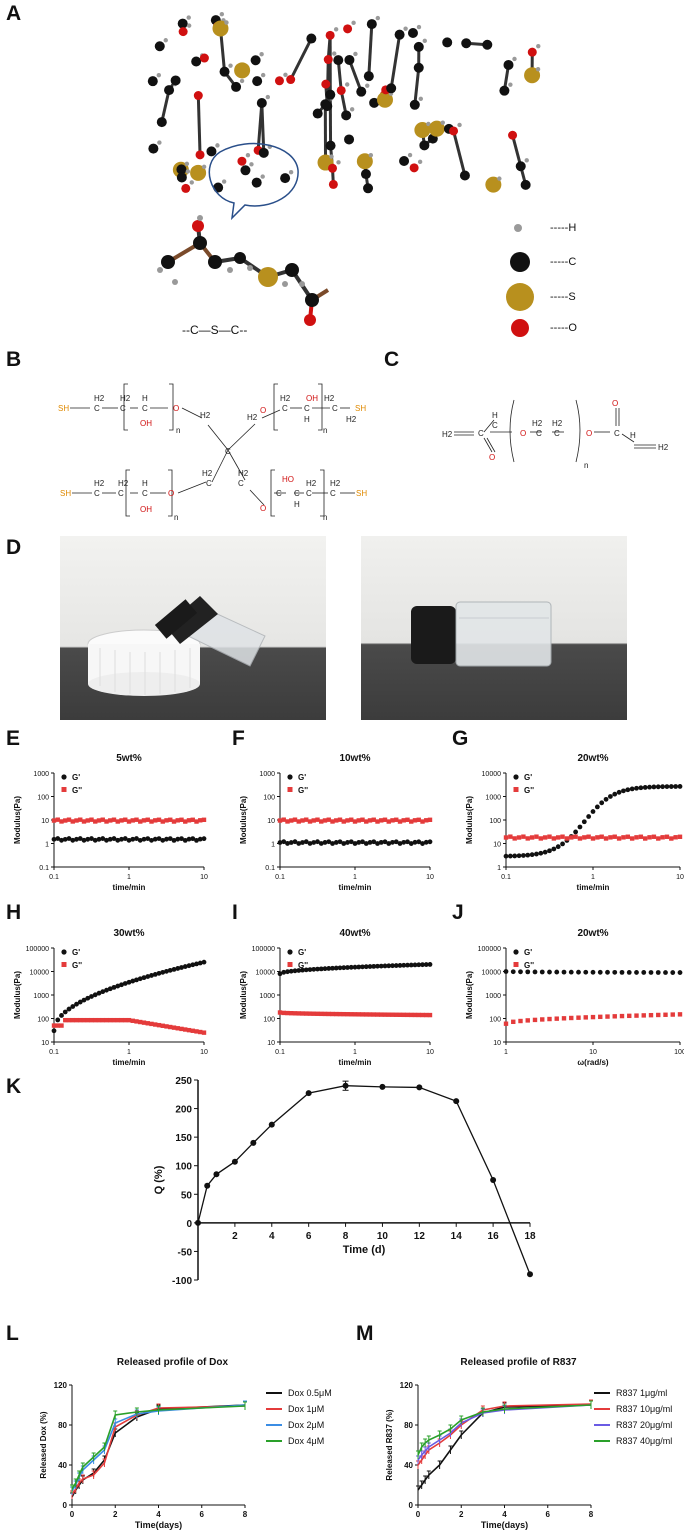 The image size is (688, 1532). What do you see at coordinates (243, 473) in the screenshot?
I see `svg-text: H2` at bounding box center [243, 473].